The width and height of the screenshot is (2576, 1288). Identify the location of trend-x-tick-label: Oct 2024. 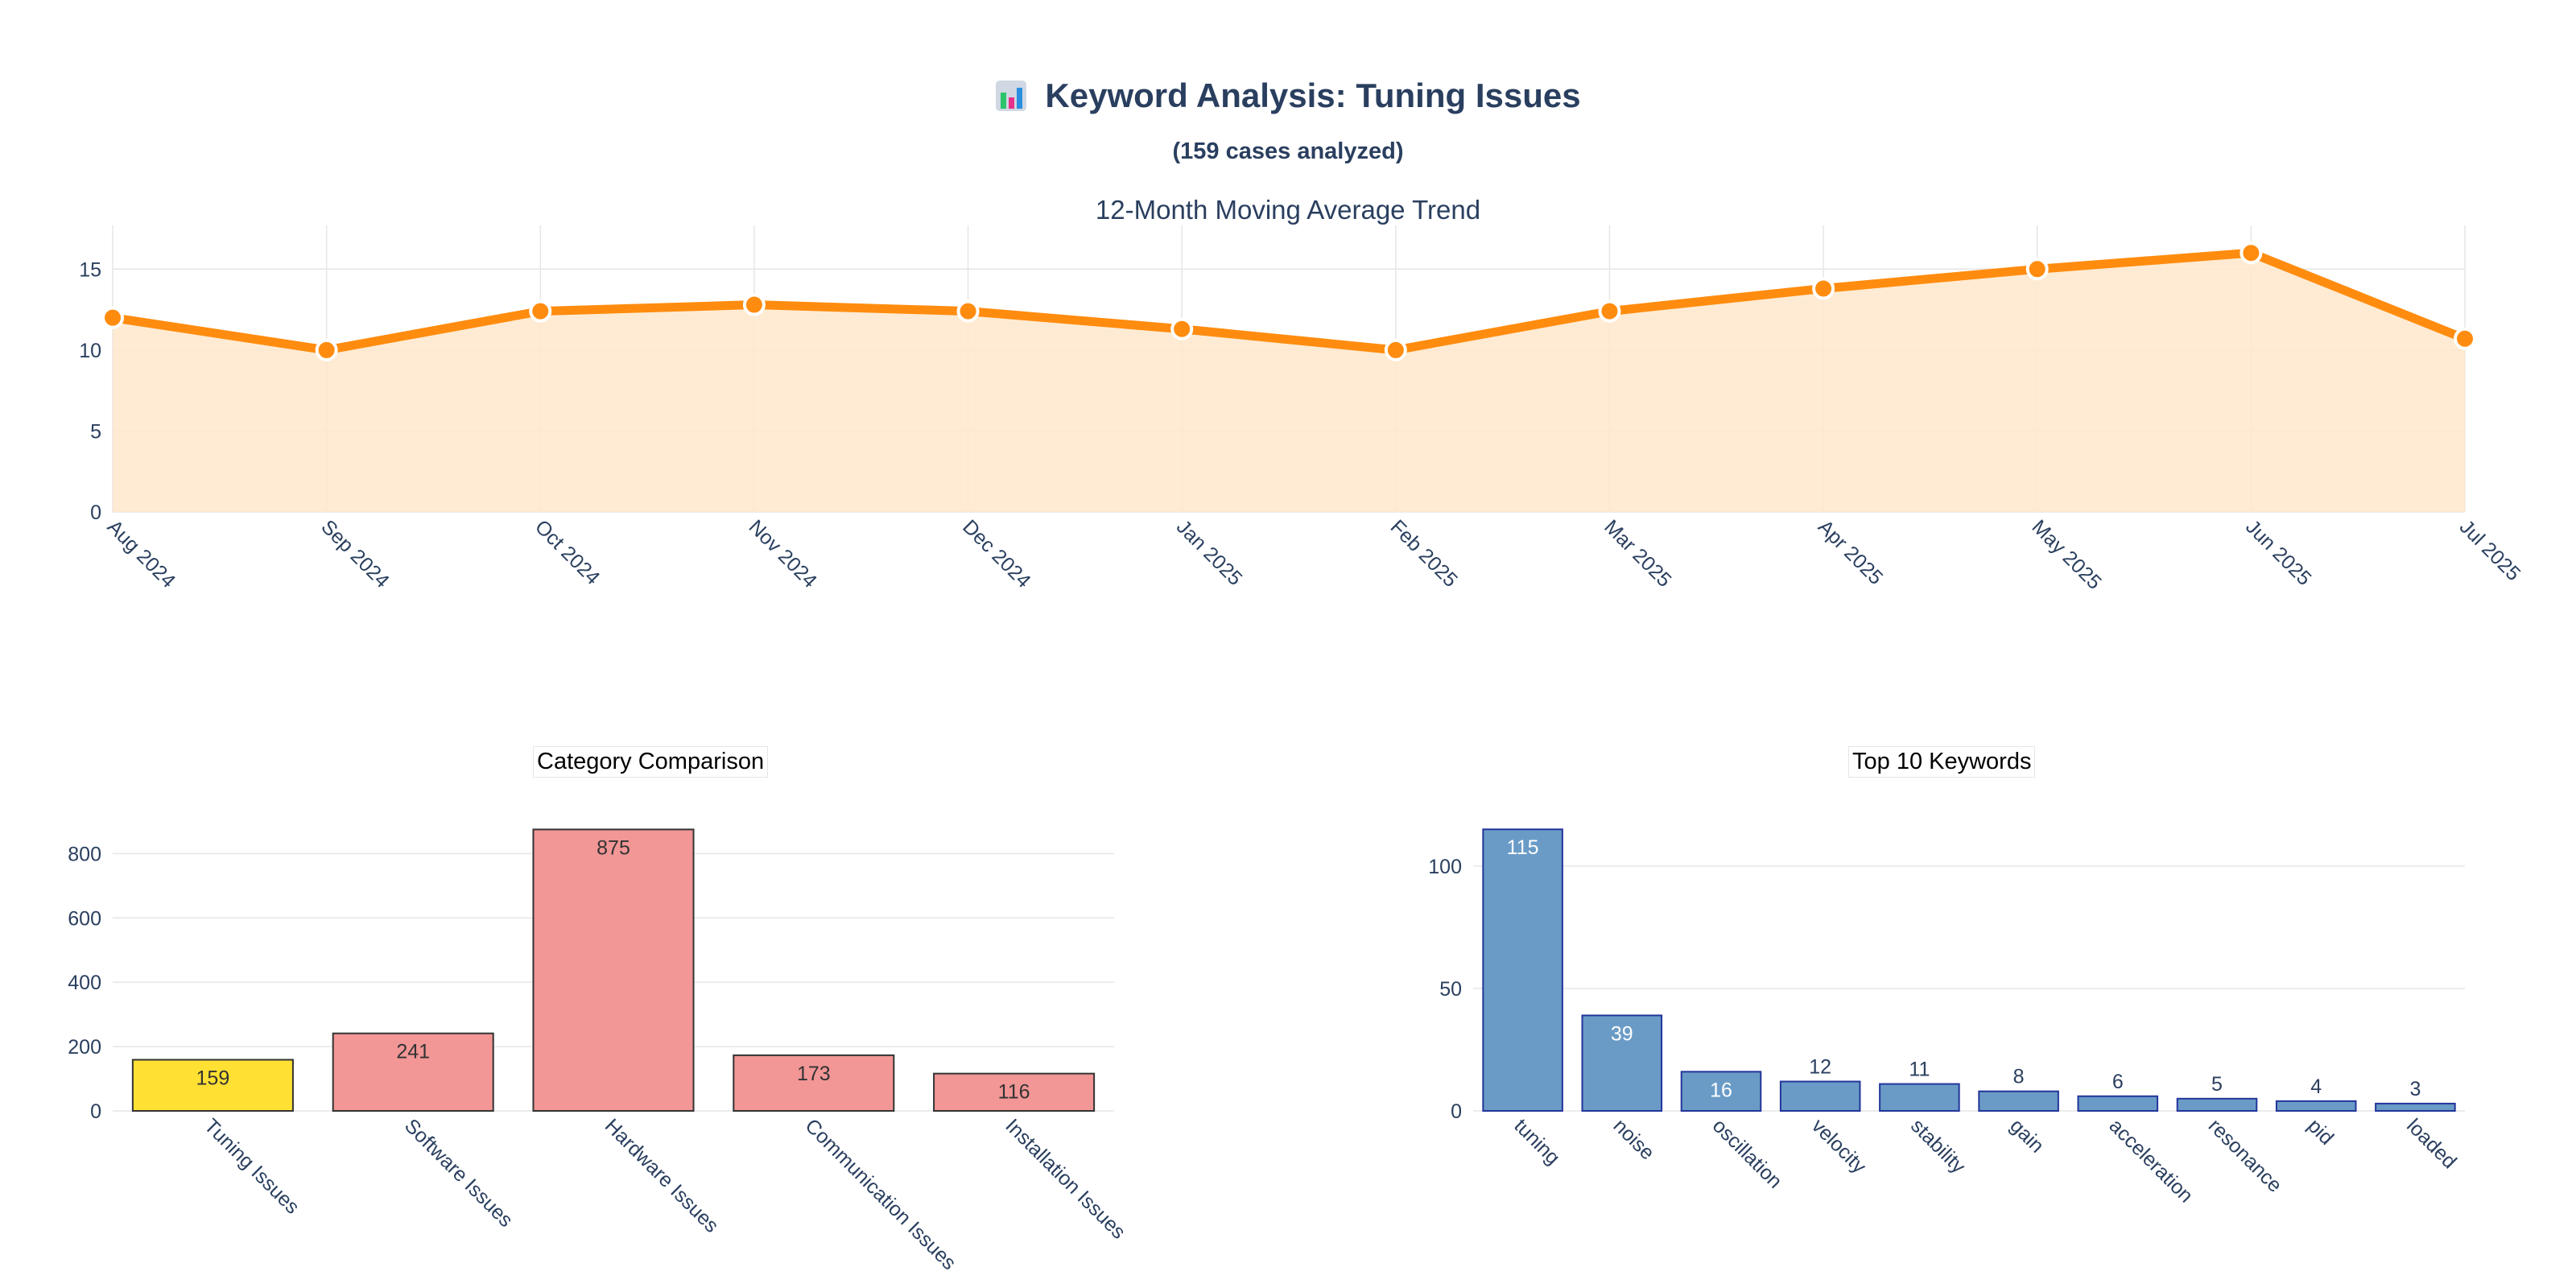
(567, 552).